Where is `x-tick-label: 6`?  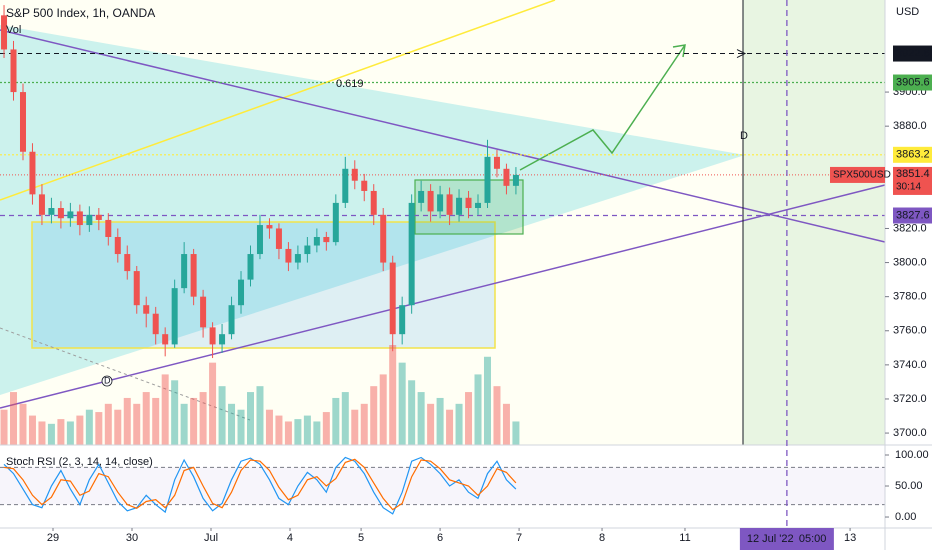 x-tick-label: 6 is located at coordinates (440, 538).